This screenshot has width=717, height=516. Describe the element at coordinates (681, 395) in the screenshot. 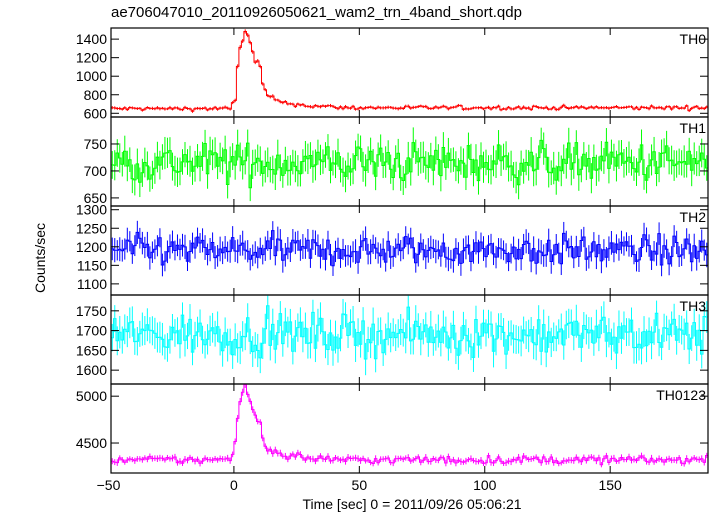

I see `panel-label-th0123: TH0123` at that location.